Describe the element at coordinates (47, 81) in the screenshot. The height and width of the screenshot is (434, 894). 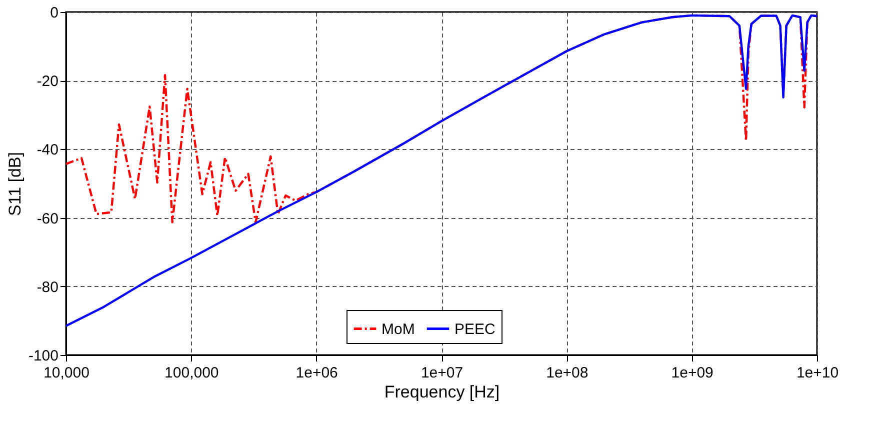
I see `y-tick-label: -20` at that location.